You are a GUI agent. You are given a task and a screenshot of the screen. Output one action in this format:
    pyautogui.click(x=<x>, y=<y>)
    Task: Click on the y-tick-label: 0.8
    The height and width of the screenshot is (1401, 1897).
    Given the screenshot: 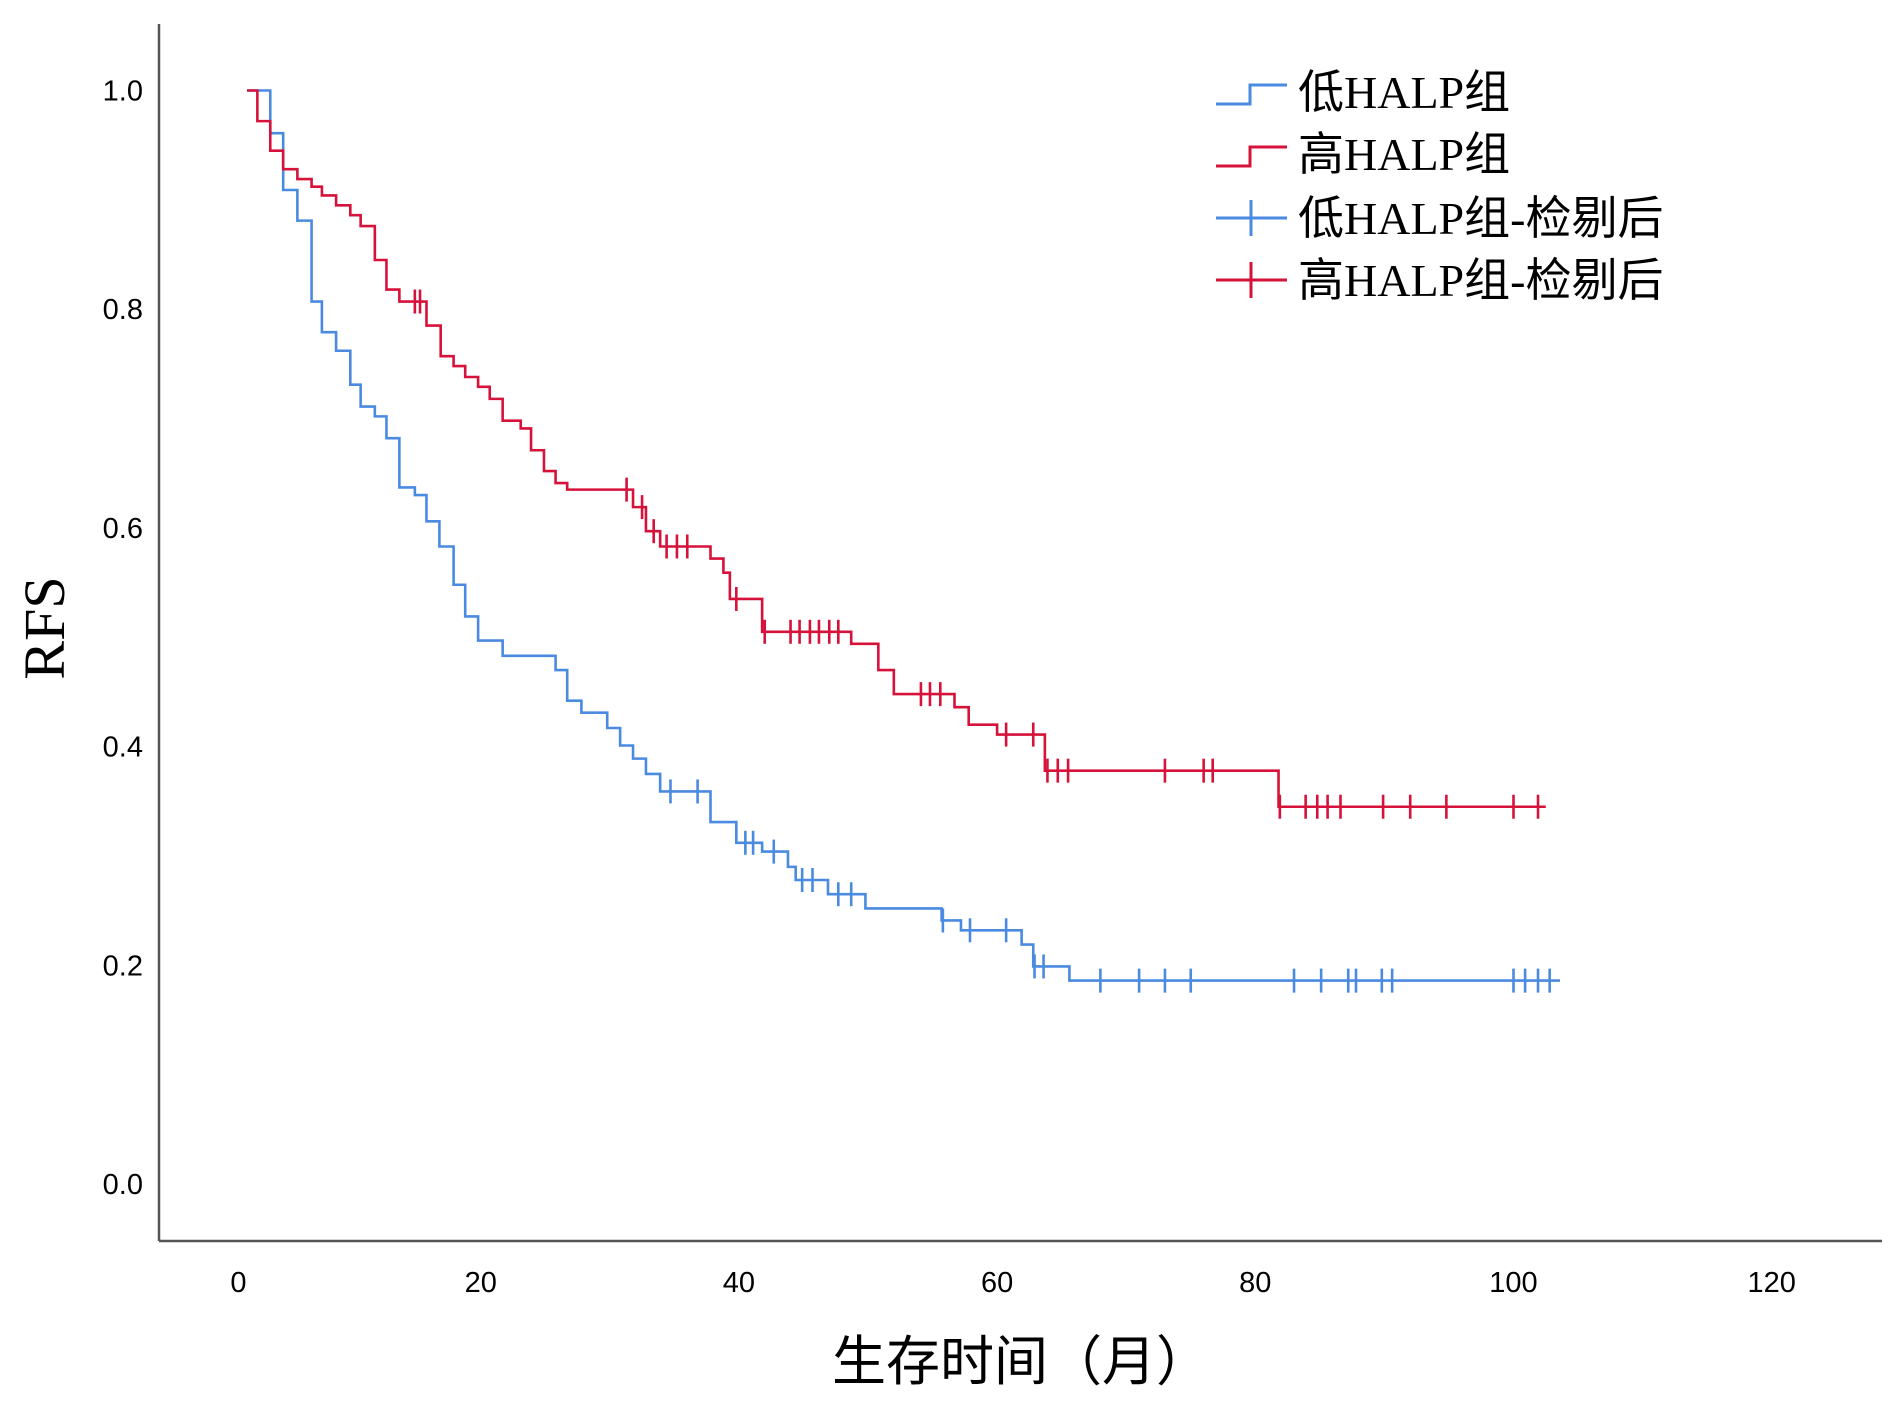 What is the action you would take?
    pyautogui.click(x=123, y=310)
    